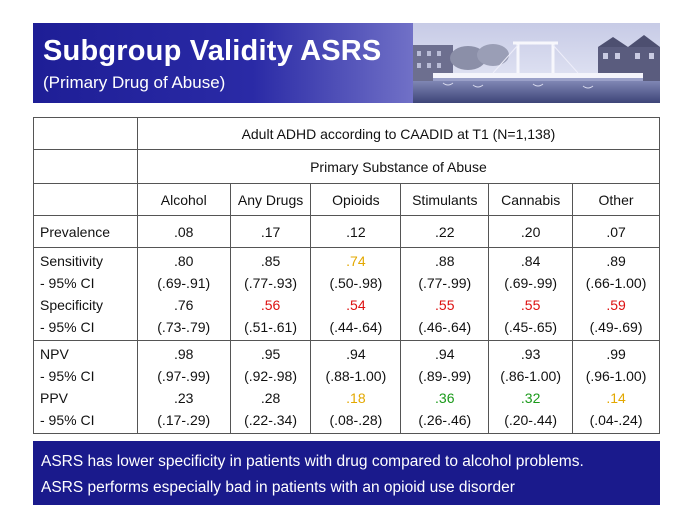 Image resolution: width=689 pixels, height=517 pixels. What do you see at coordinates (616, 283) in the screenshot?
I see `sensitivity-ci: (.66-1.00)` at bounding box center [616, 283].